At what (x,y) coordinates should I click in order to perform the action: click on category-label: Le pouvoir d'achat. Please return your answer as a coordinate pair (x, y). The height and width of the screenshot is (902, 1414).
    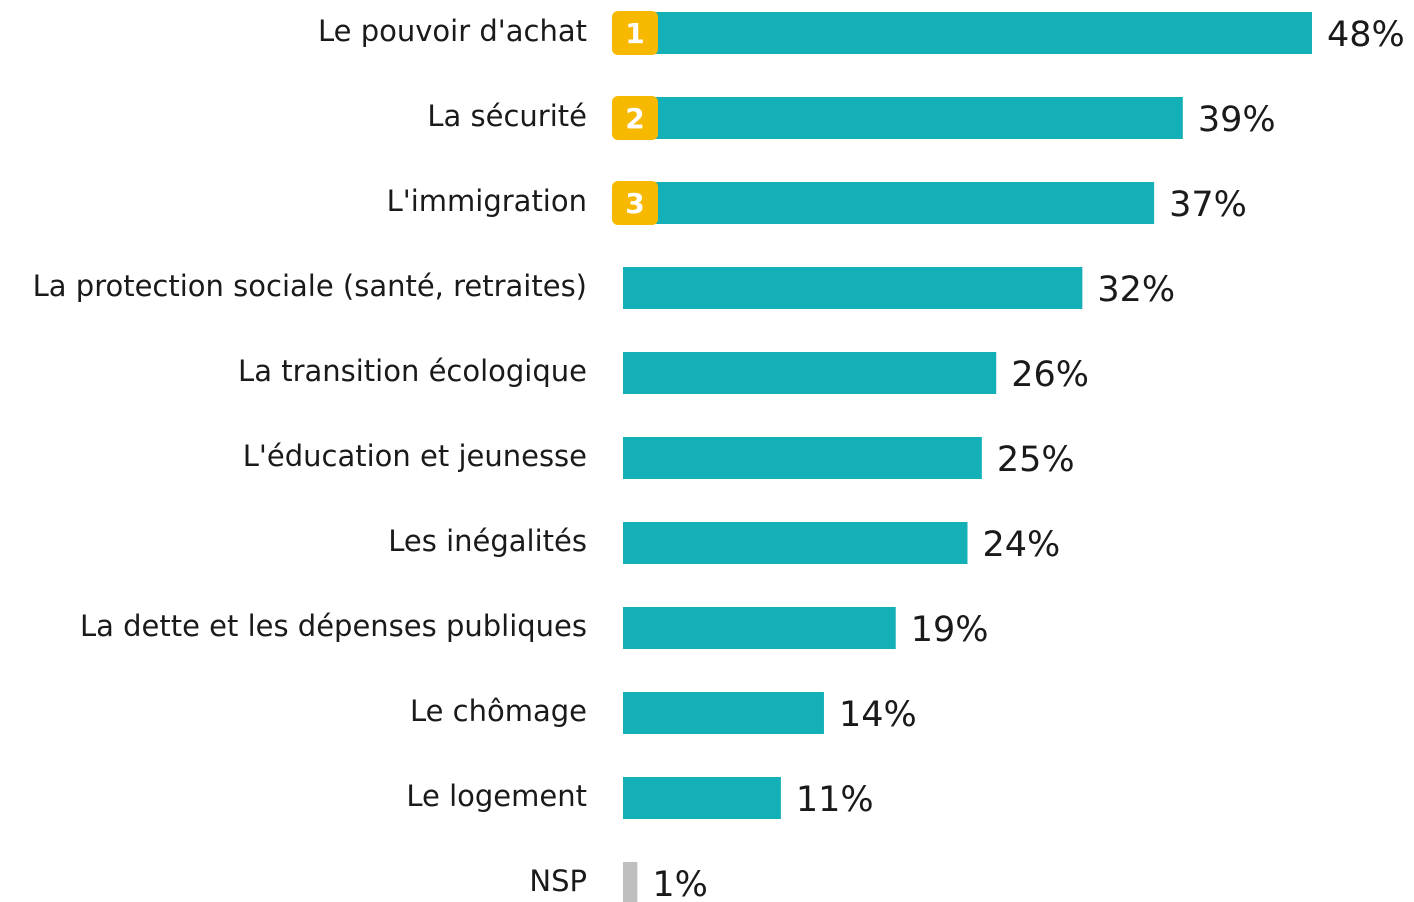
    Looking at the image, I should click on (452, 31).